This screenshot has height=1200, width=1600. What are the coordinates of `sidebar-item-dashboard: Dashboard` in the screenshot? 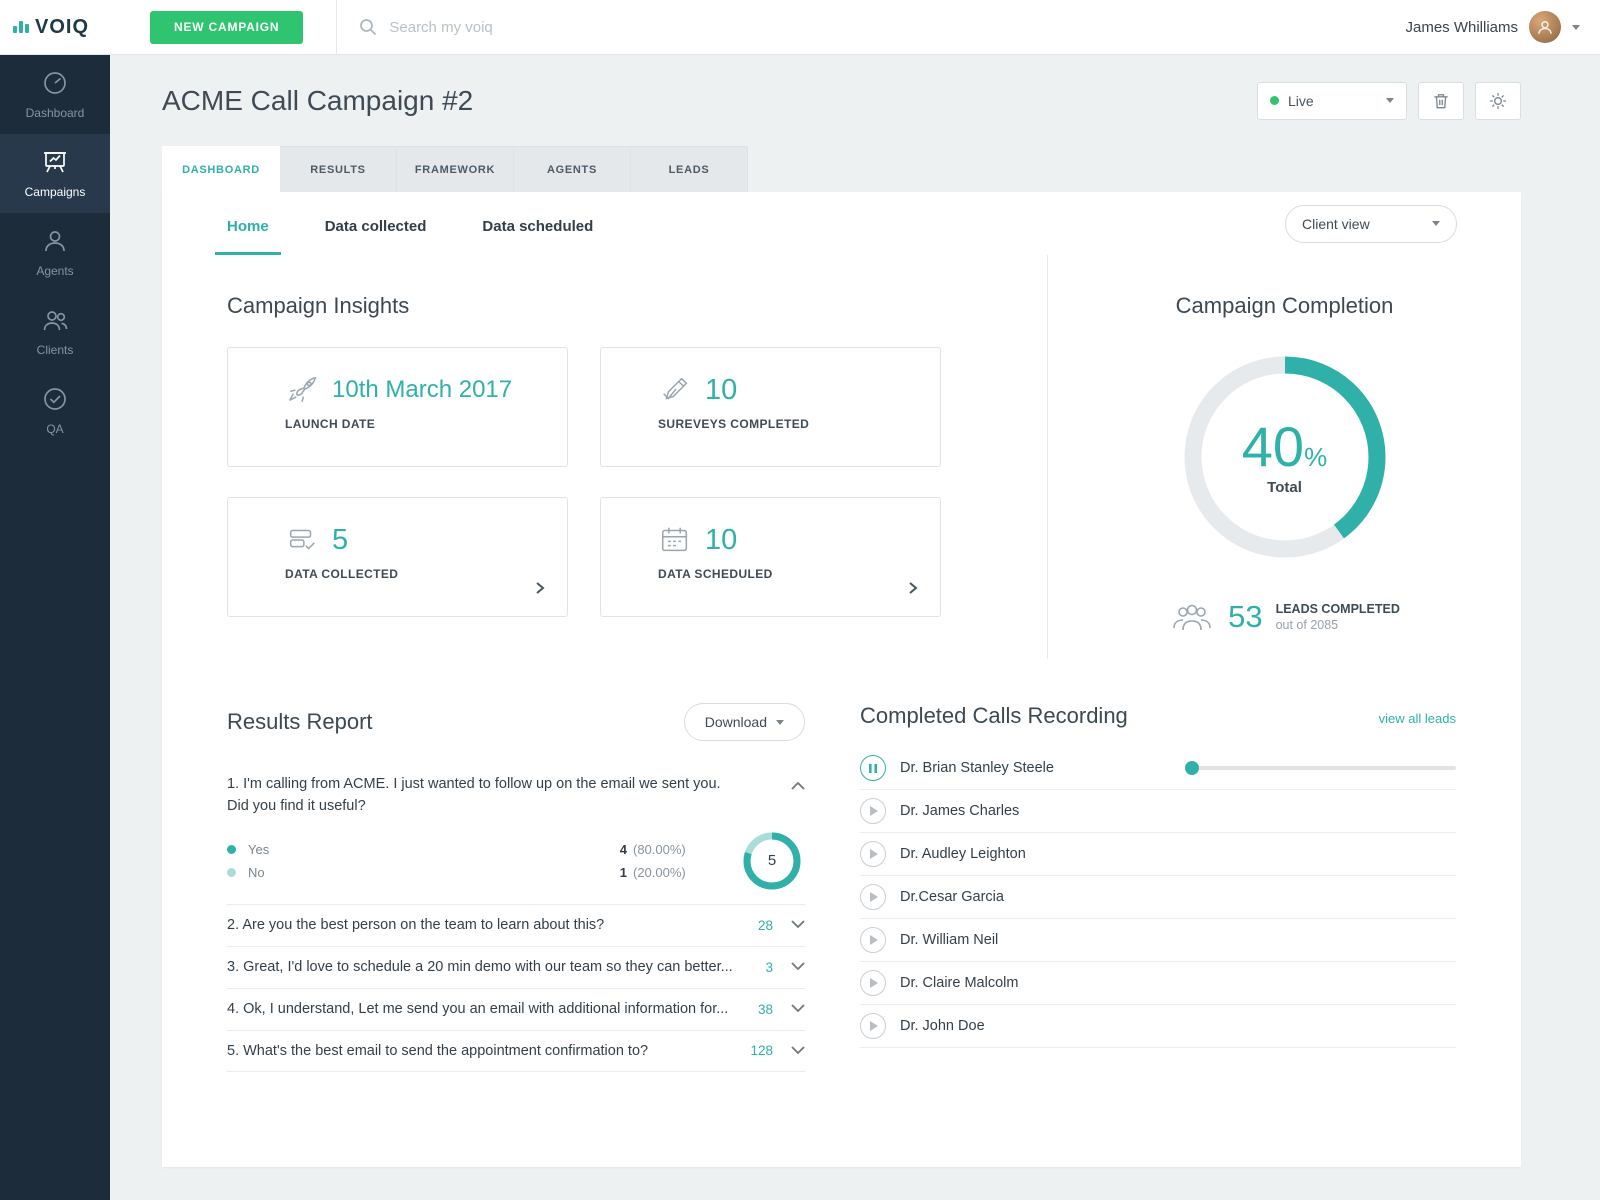 It's located at (55, 94).